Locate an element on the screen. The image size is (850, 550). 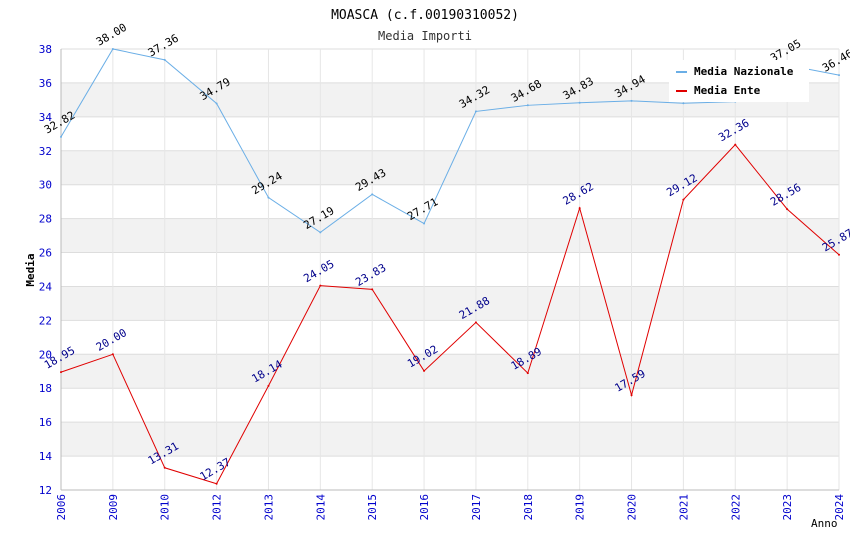
x-tick-label: 2016 is located at coordinates (424, 507).